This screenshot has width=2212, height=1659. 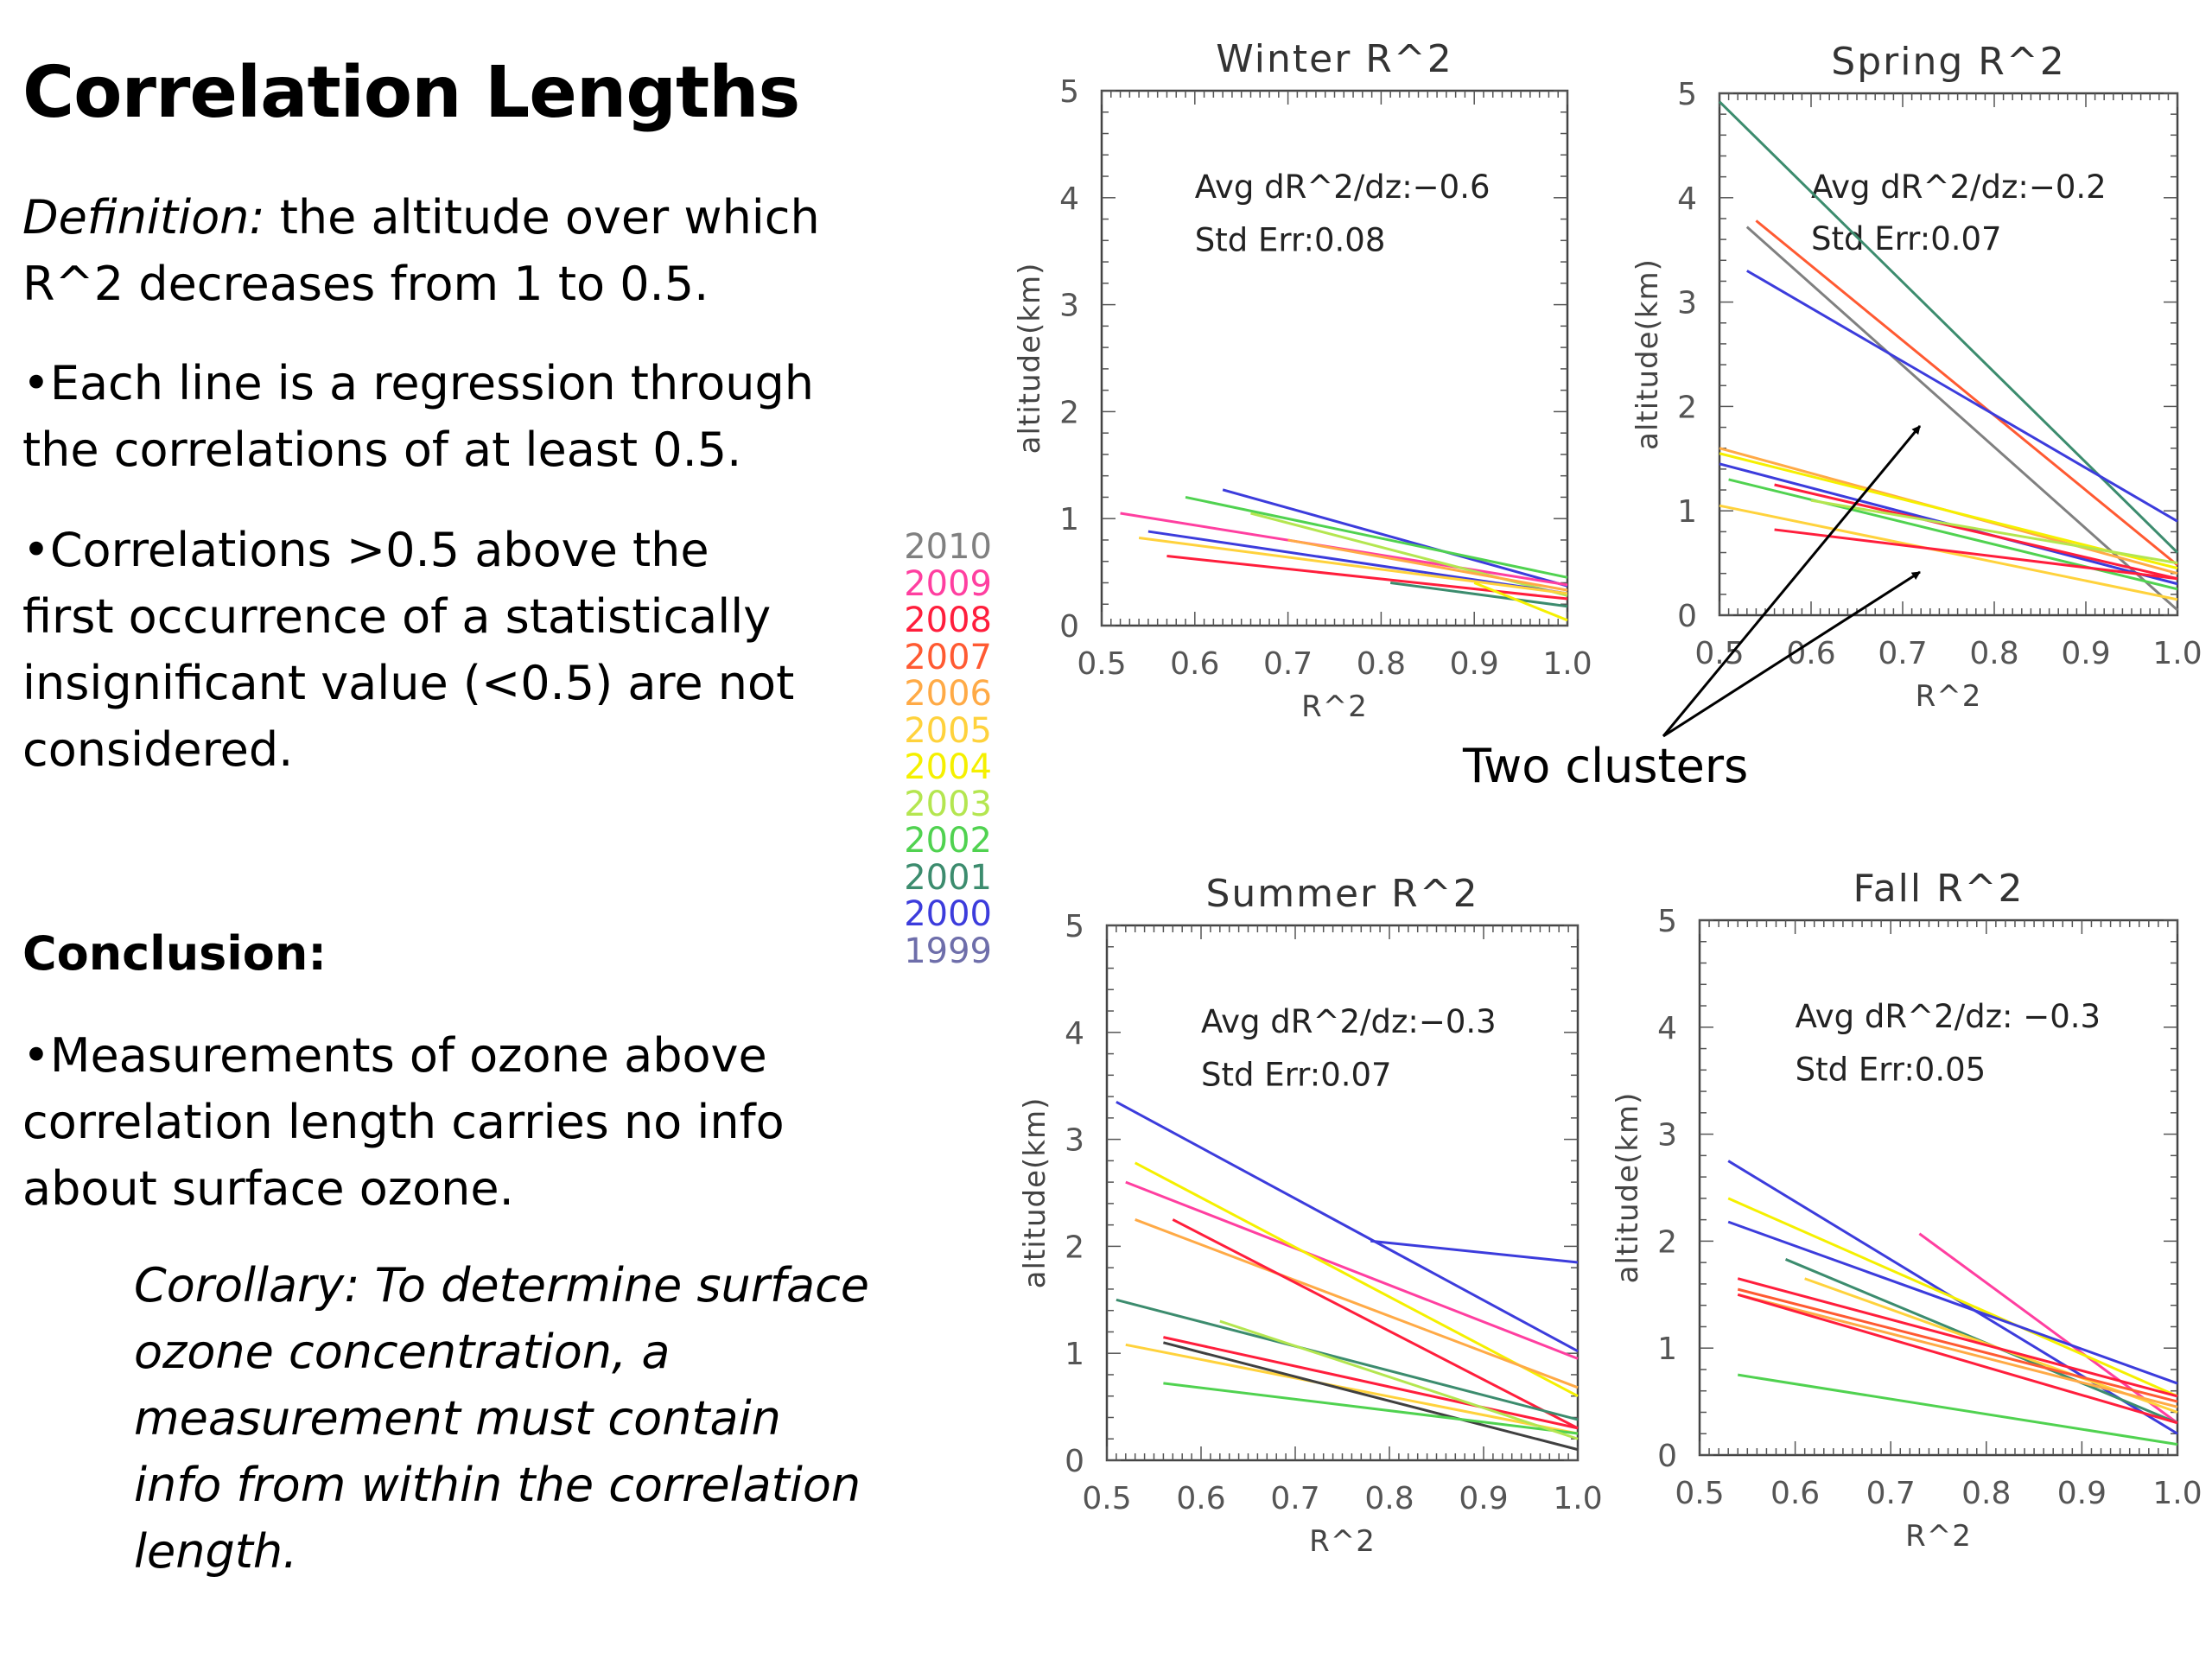 What do you see at coordinates (1628, 1188) in the screenshot?
I see `fall-y-axis-label: altitude(km)` at bounding box center [1628, 1188].